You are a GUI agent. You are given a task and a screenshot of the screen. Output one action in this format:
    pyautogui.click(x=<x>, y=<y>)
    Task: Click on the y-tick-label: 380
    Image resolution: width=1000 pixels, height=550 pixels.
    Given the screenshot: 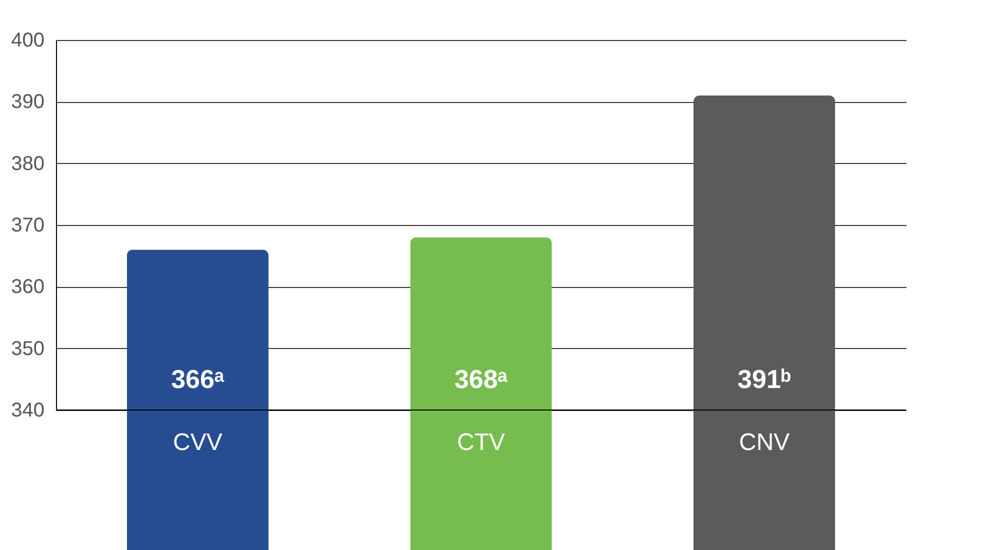 What is the action you would take?
    pyautogui.click(x=27, y=163)
    